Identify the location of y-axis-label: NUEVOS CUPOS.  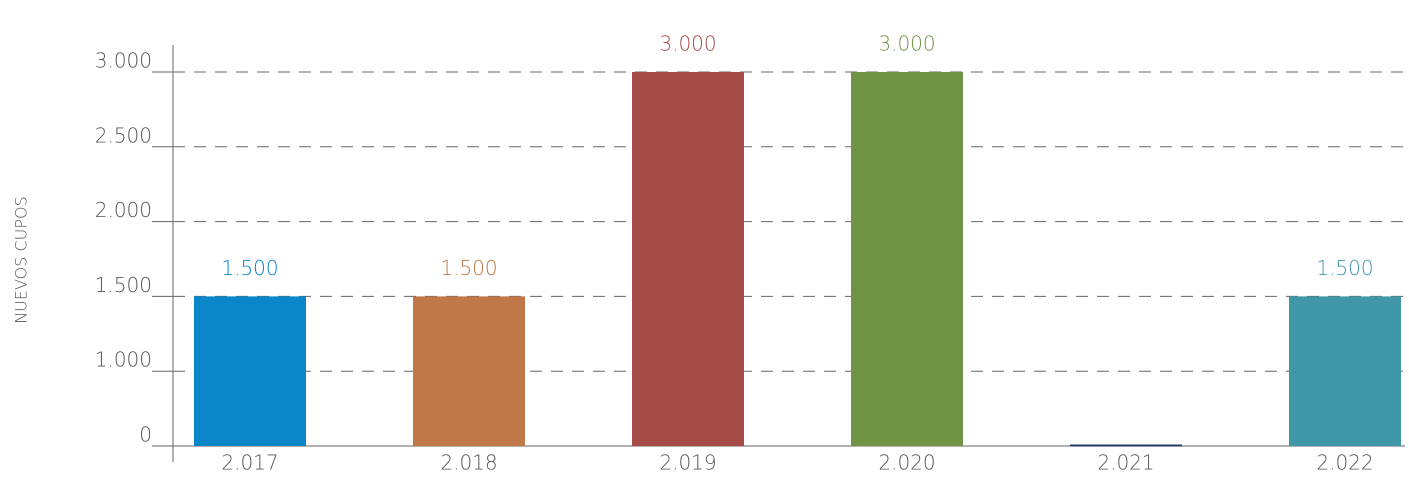
(21, 260).